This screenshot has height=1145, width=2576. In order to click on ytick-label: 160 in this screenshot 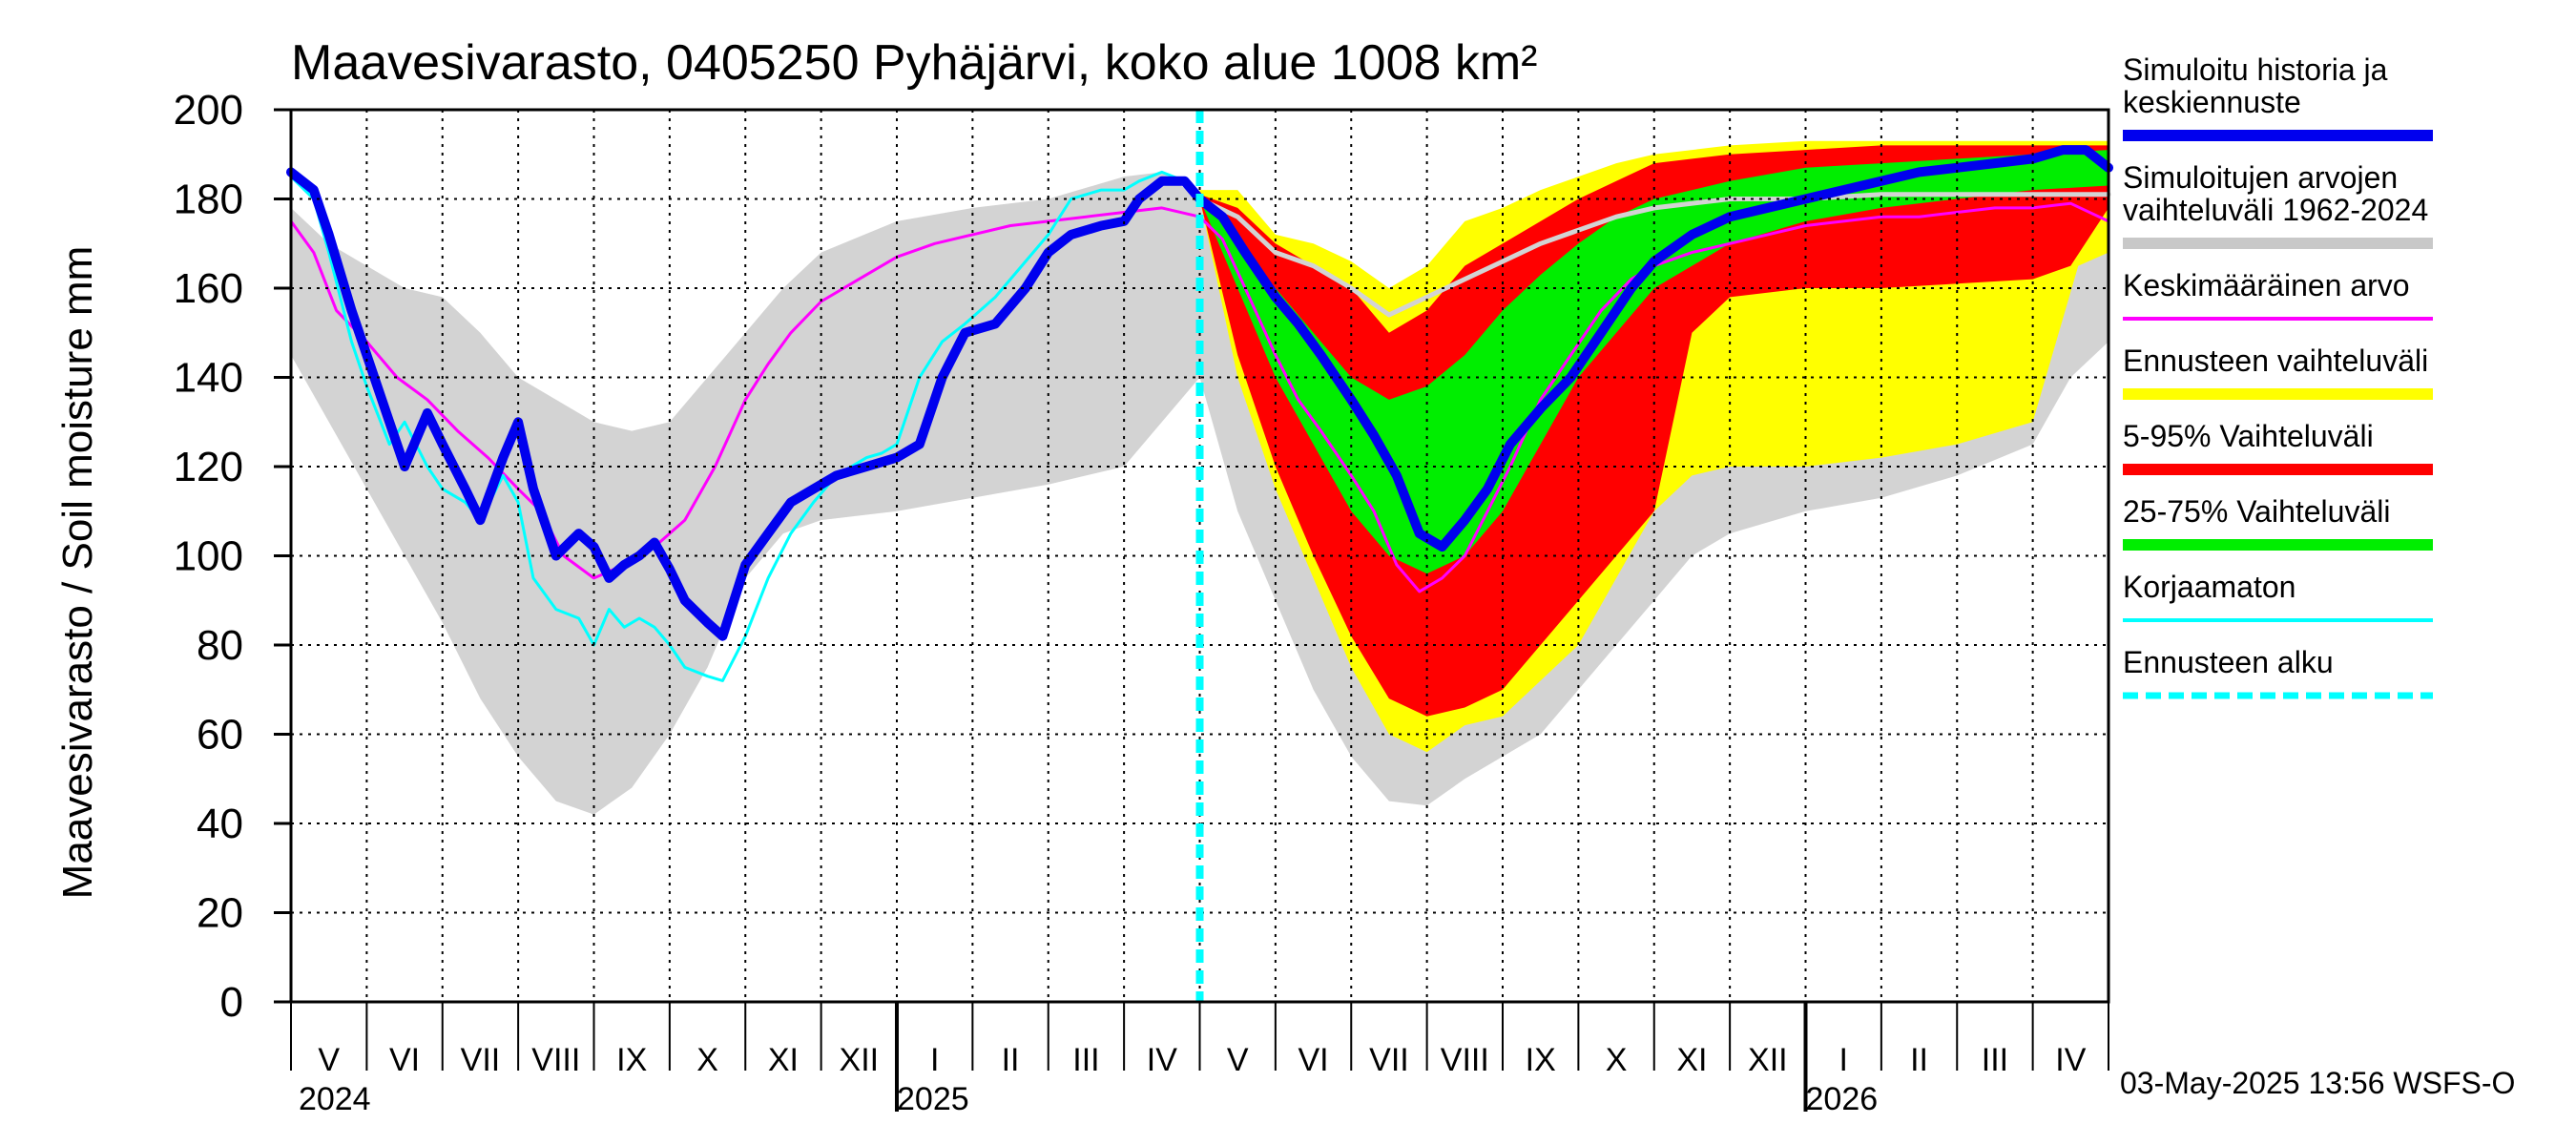, I will do `click(208, 288)`.